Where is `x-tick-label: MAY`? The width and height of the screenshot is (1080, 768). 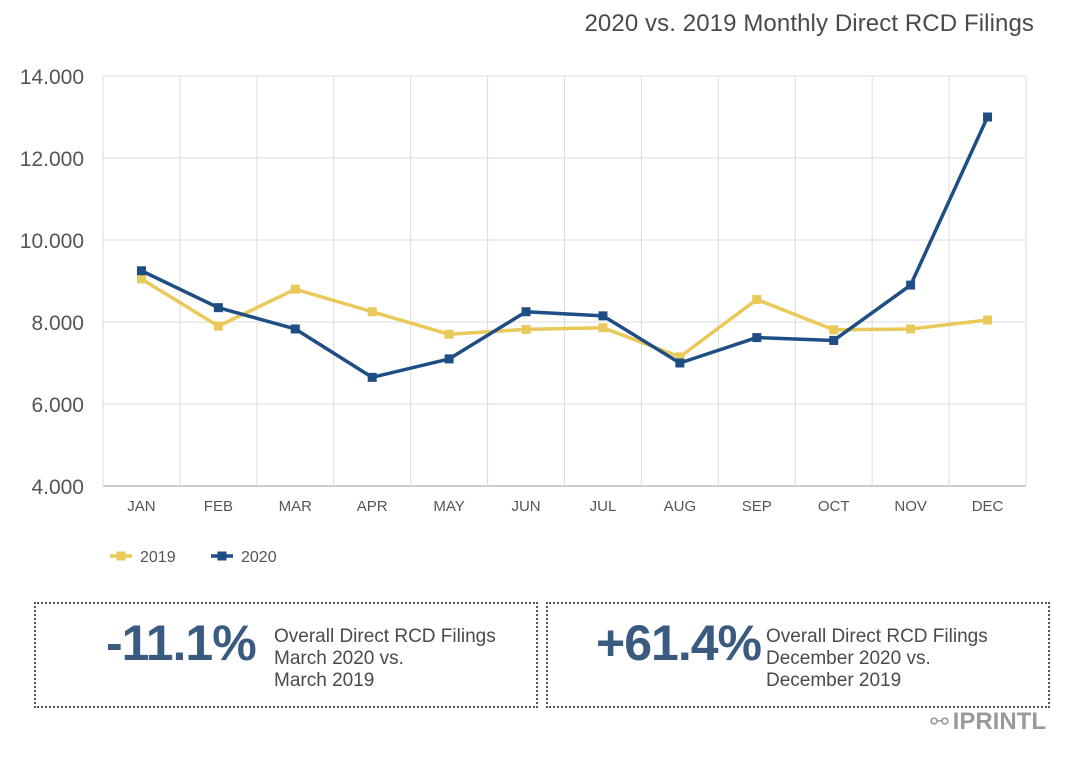
x-tick-label: MAY is located at coordinates (448, 506).